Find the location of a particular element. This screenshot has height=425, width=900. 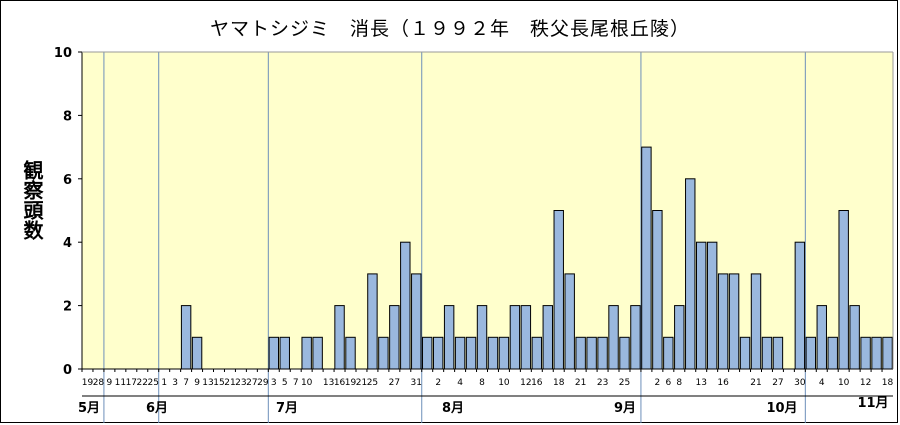

x-tick-label: 17 is located at coordinates (131, 383).